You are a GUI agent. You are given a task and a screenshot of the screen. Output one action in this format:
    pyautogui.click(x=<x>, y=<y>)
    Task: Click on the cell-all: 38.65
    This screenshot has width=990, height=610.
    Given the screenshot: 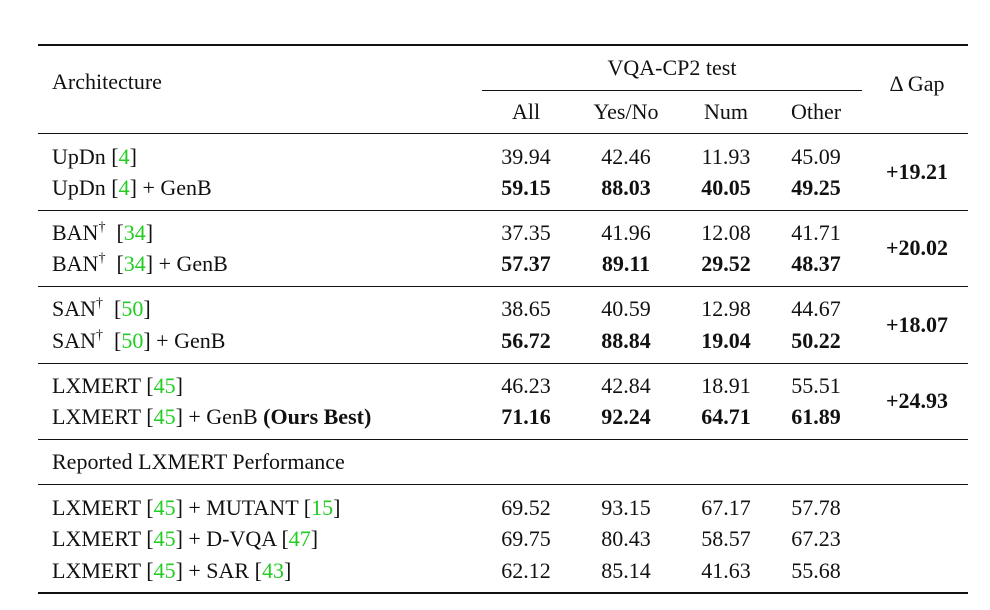 What is the action you would take?
    pyautogui.click(x=526, y=308)
    